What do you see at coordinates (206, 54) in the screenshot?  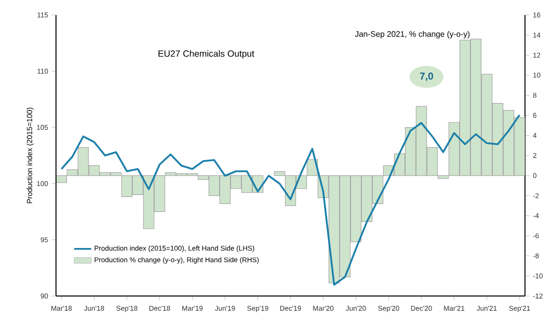 I see `text: EU27 Chemicals Output` at bounding box center [206, 54].